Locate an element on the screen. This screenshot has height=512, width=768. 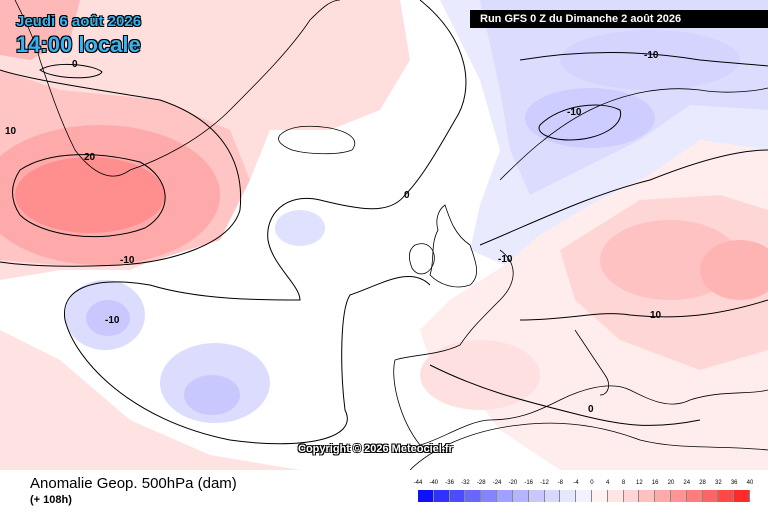
contour-label: 20 is located at coordinates (90, 157).